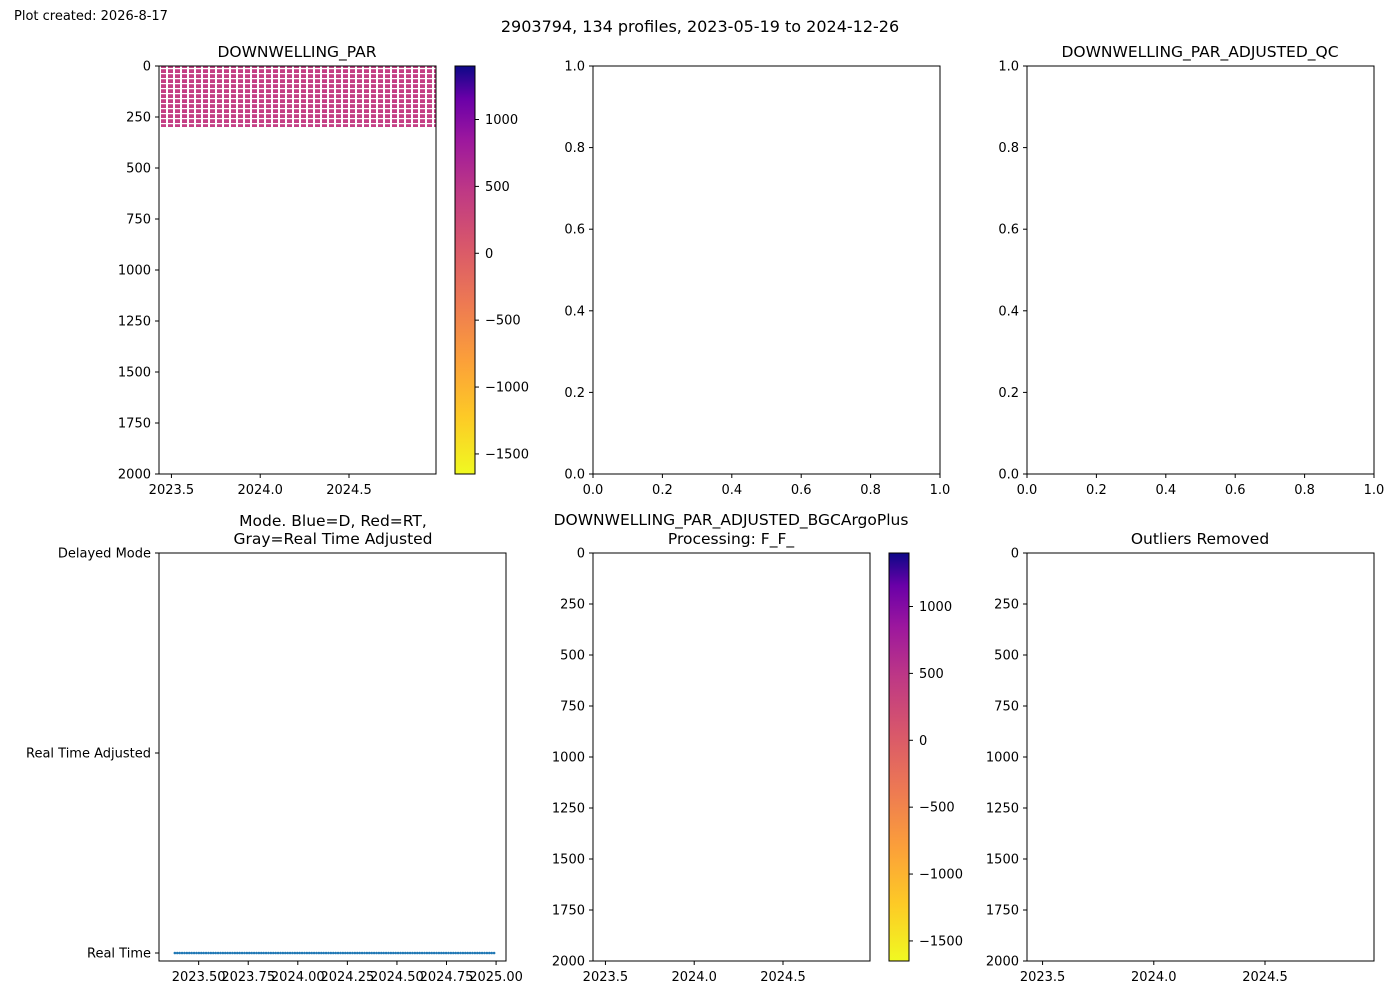 Image resolution: width=1400 pixels, height=1000 pixels. What do you see at coordinates (568, 911) in the screenshot?
I see `y-tick-label: 1750` at bounding box center [568, 911].